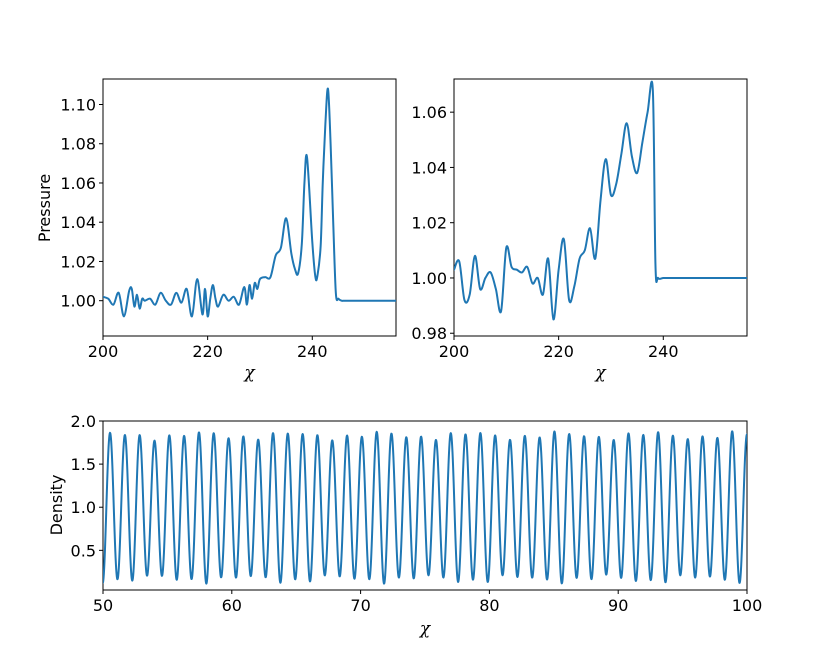 This screenshot has height=664, width=830. Describe the element at coordinates (103, 605) in the screenshot. I see `x-tick-label: 50` at that location.